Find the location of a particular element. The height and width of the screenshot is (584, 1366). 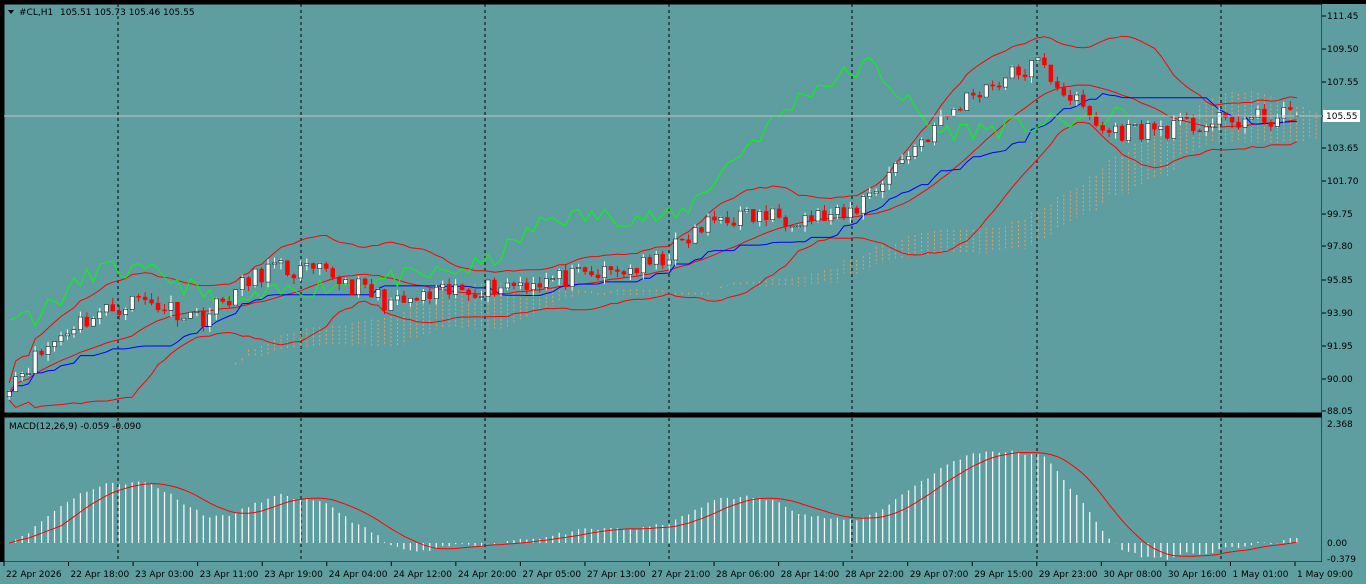

price-axis-area is located at coordinates (1344, 283).